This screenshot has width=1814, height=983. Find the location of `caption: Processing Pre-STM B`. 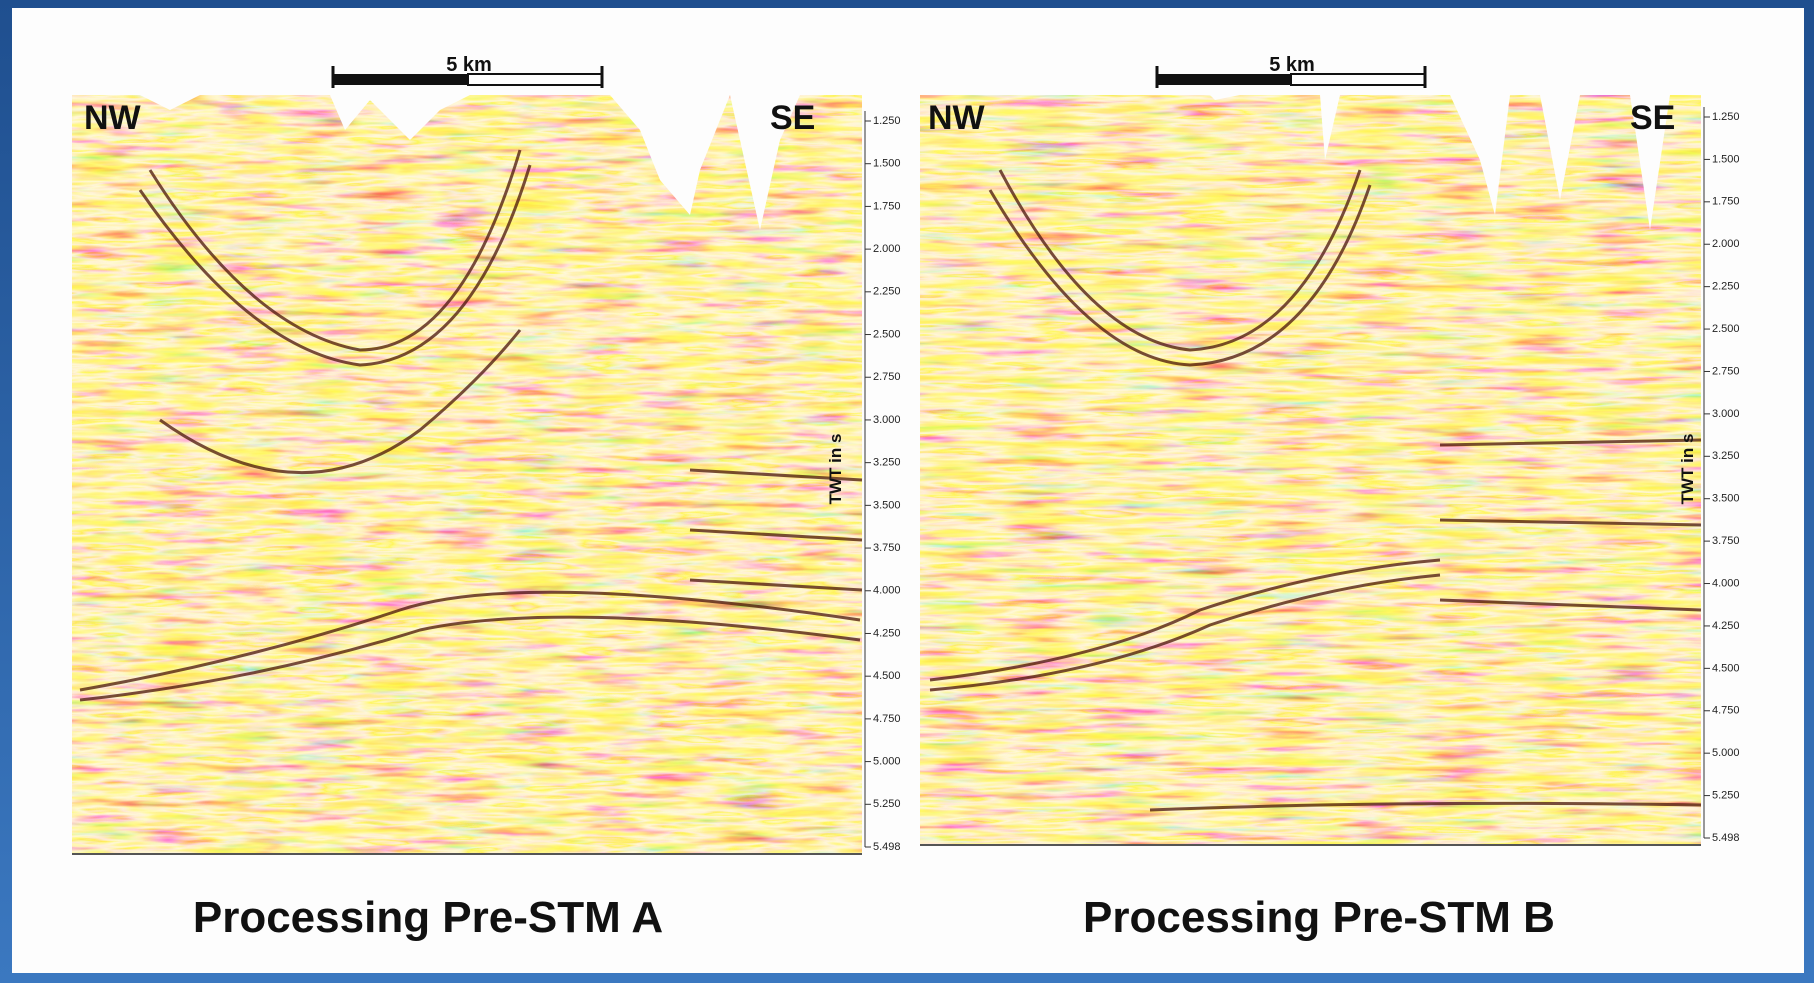

caption: Processing Pre-STM B is located at coordinates (1319, 917).